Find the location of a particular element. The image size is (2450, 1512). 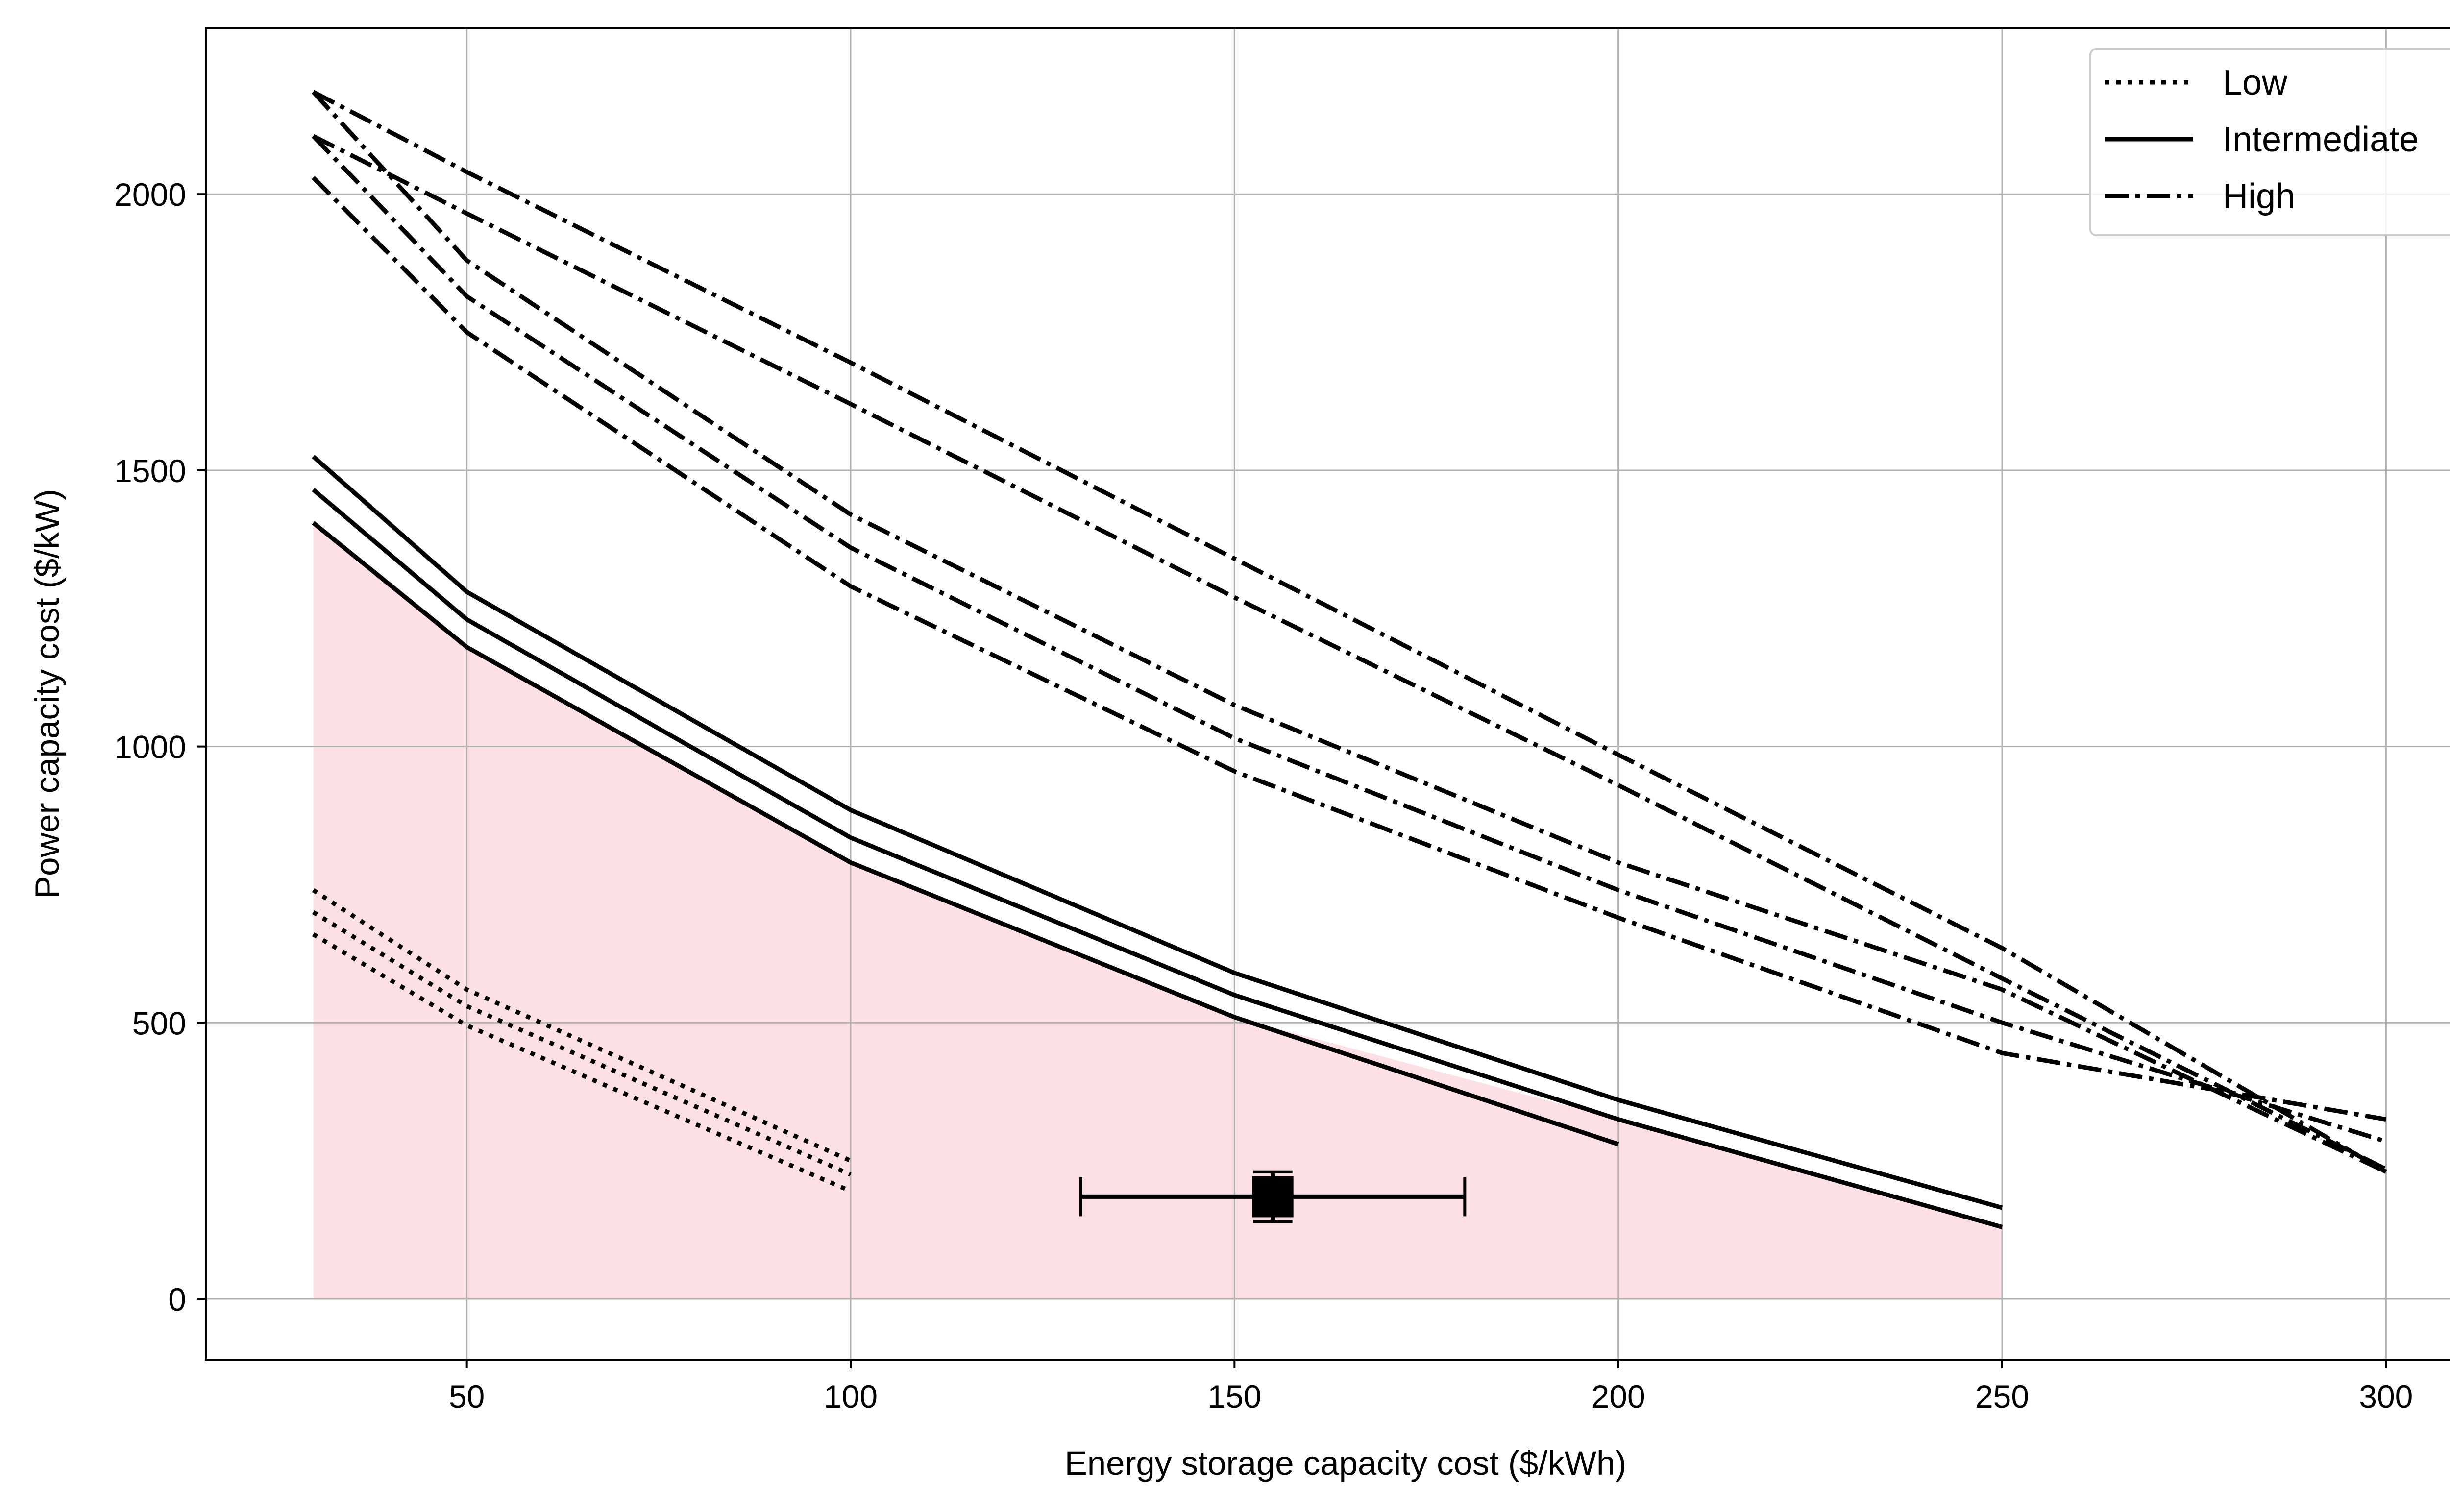

x-axis-label: Energy storage capacity cost ($/kWh) is located at coordinates (1346, 1463).